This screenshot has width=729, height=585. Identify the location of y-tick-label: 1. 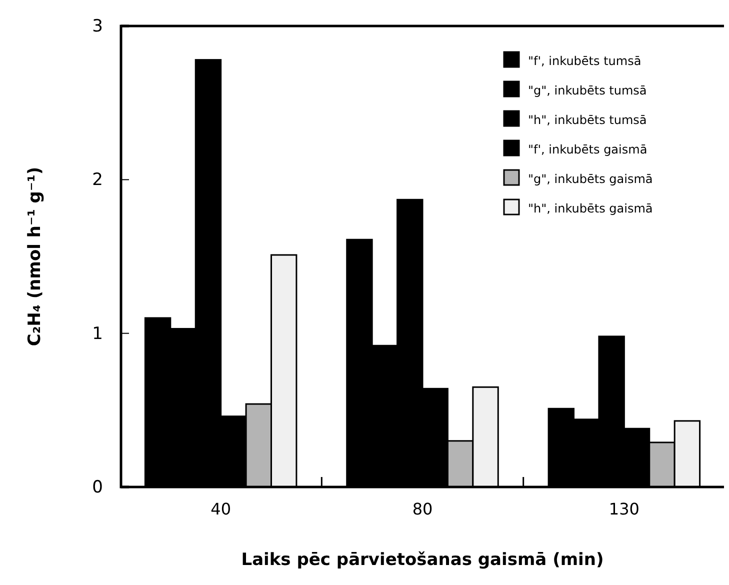
(97, 334).